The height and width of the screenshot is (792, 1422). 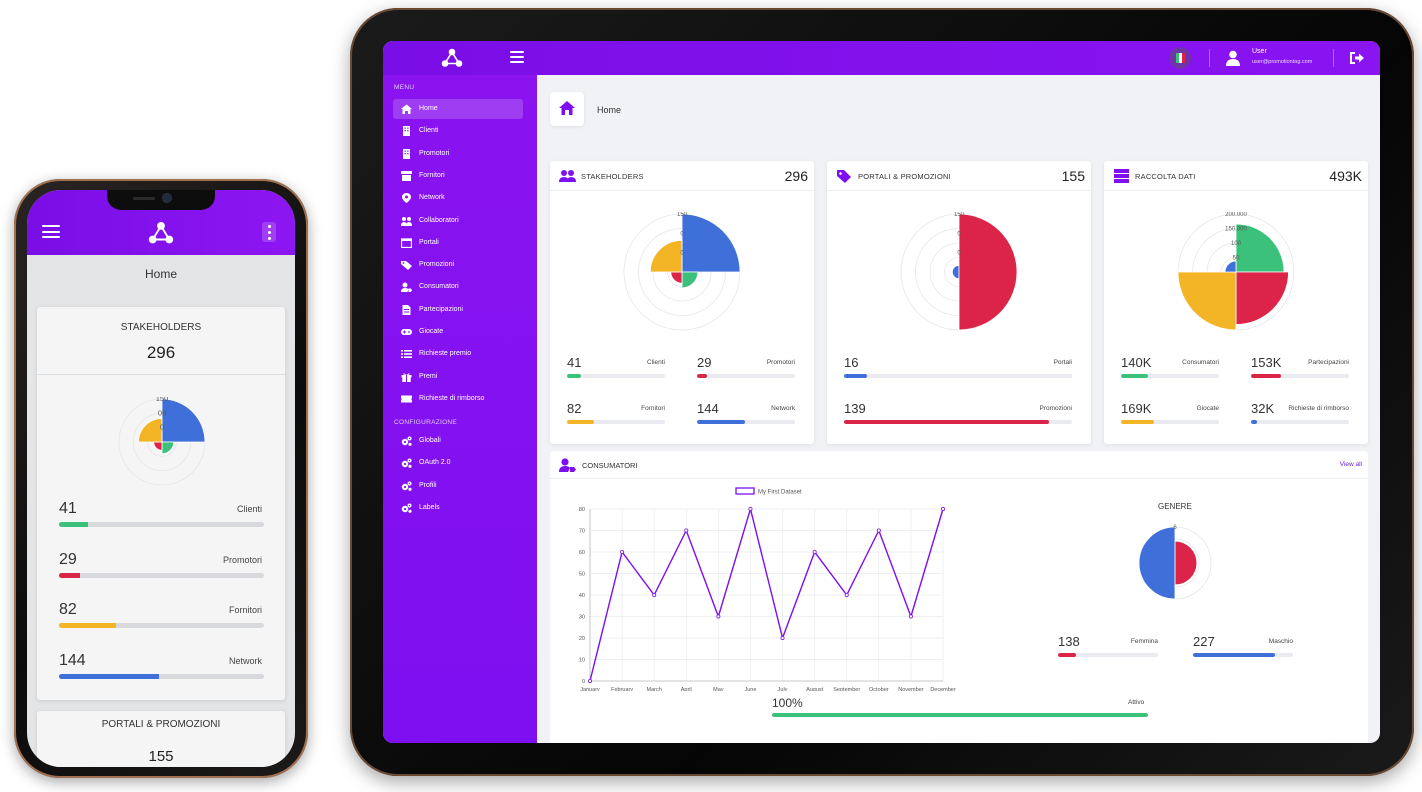 What do you see at coordinates (718, 689) in the screenshot?
I see `x-tick-label: May` at bounding box center [718, 689].